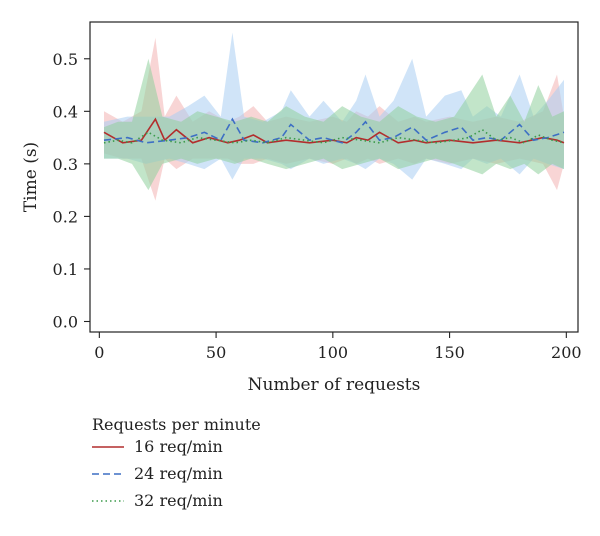 The height and width of the screenshot is (536, 600). I want to click on x-tick-label: 150, so click(449, 352).